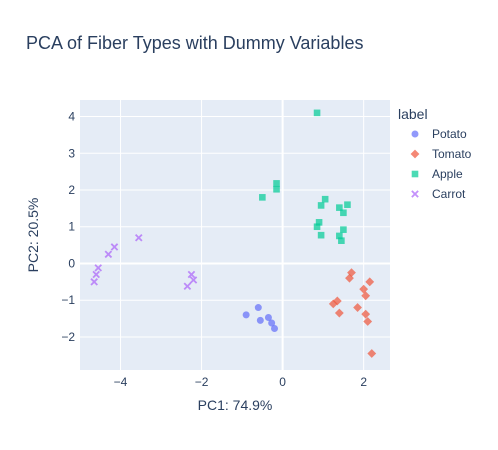 The image size is (498, 450). I want to click on y-tick-label: 2, so click(71, 190).